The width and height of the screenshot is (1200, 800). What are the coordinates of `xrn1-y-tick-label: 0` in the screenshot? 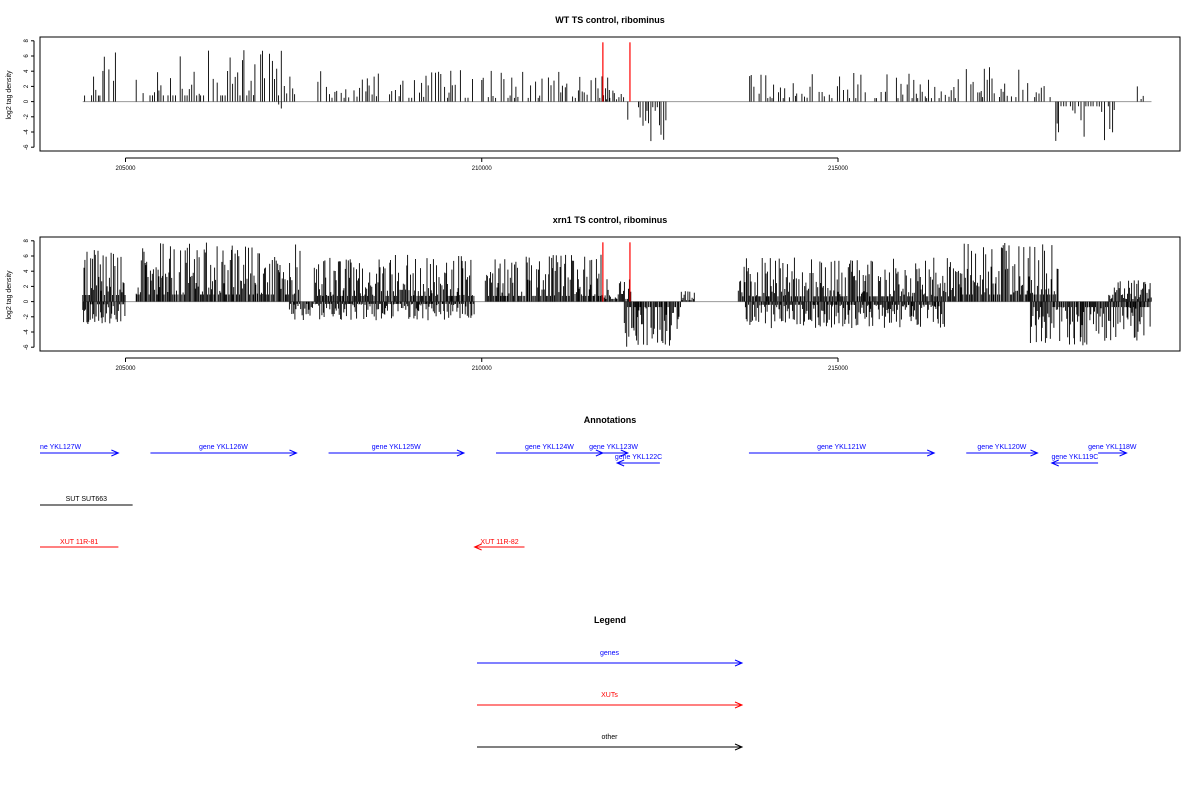 It's located at (27, 301).